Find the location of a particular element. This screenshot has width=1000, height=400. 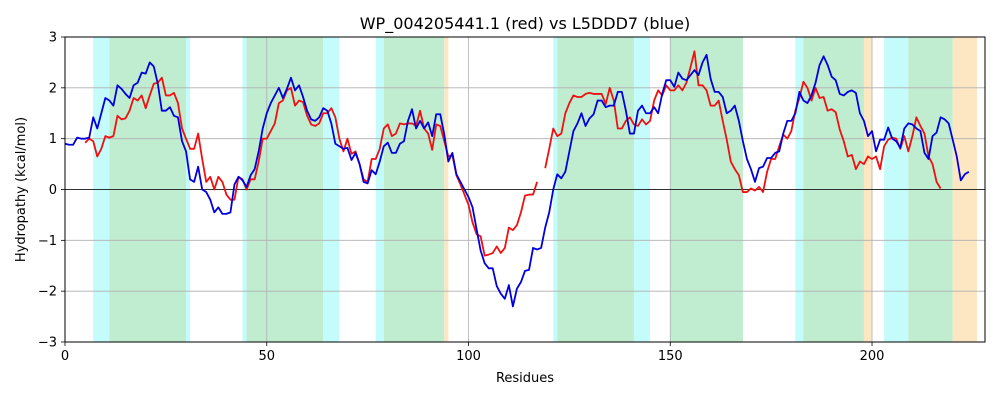

y-tick-label: −1 is located at coordinates (47, 241).